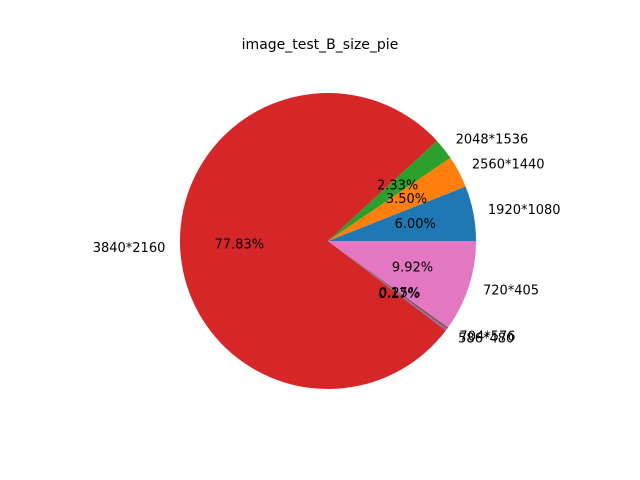 This screenshot has height=480, width=640. I want to click on pie-category-label: 2560*1440, so click(508, 164).